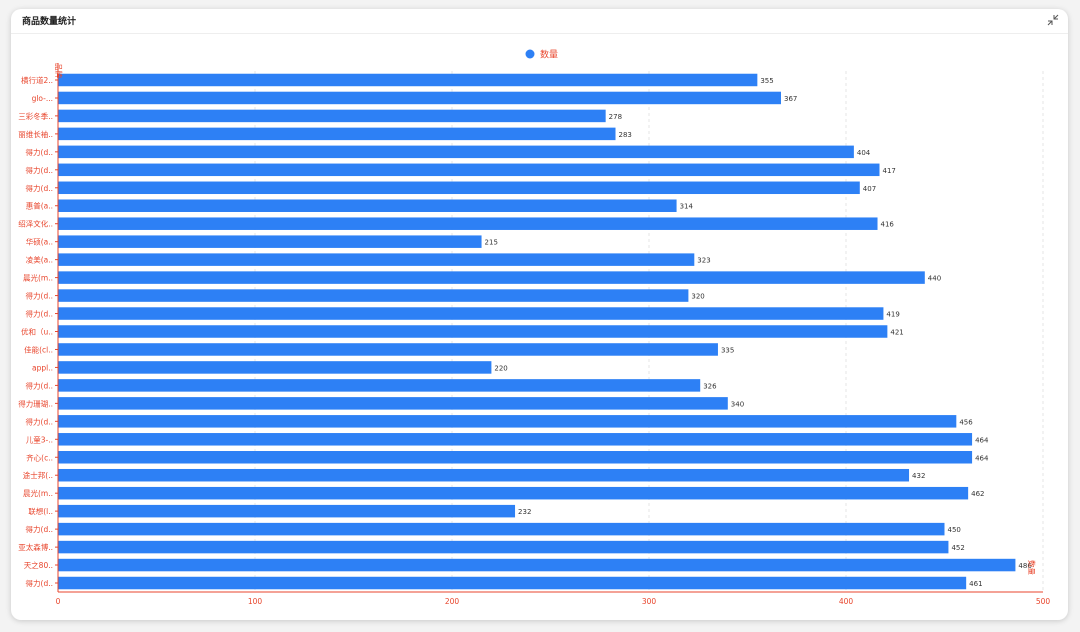 The image size is (1080, 632). I want to click on legend: 数量, so click(542, 55).